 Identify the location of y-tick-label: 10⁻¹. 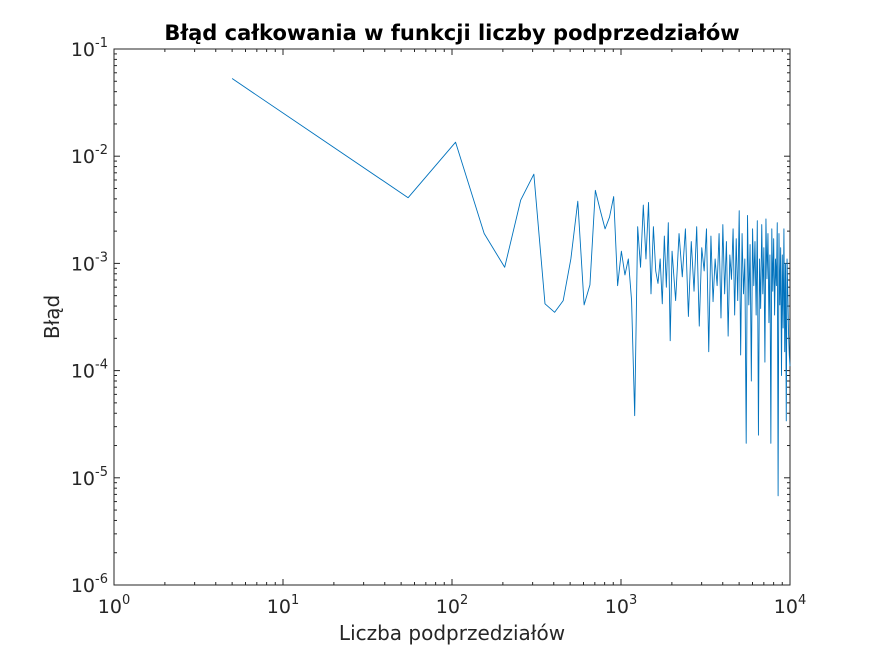
(89, 48).